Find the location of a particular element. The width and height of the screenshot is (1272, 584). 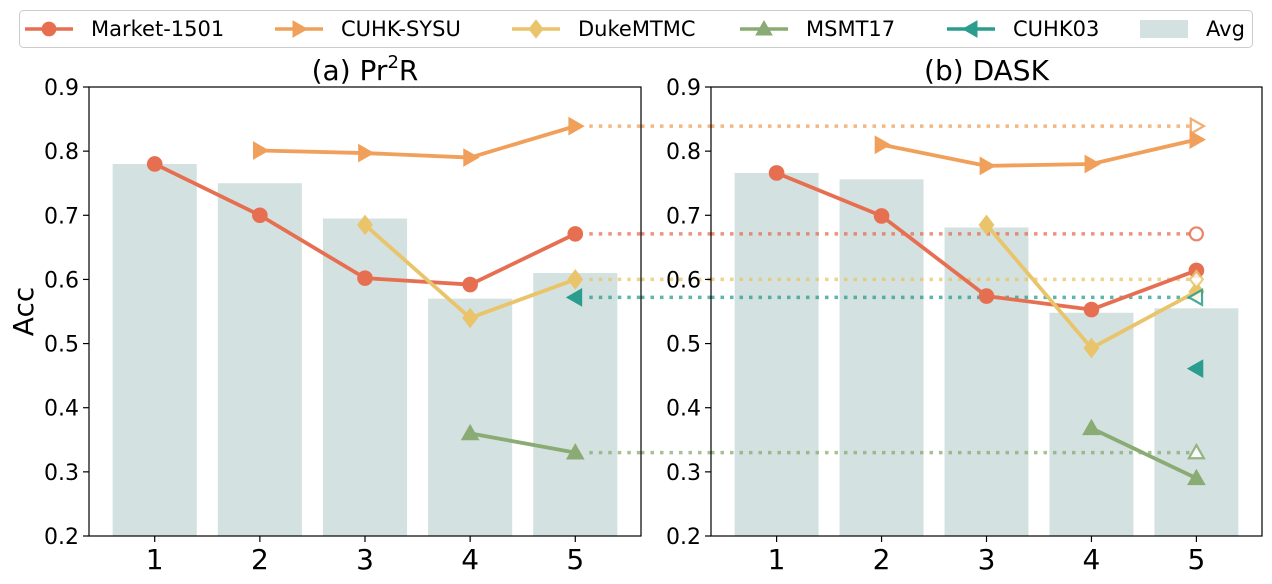

legend-frame is located at coordinates (636, 29).